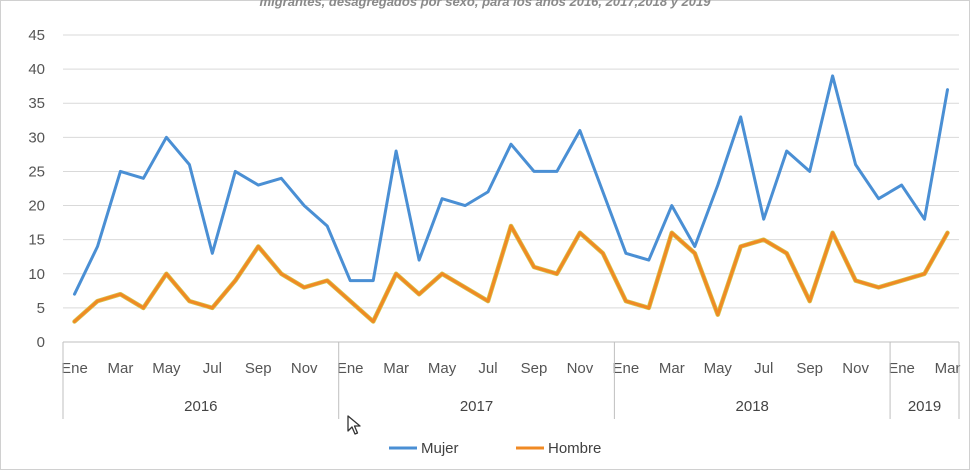 The width and height of the screenshot is (970, 470). Describe the element at coordinates (36, 274) in the screenshot. I see `y-tick-label: 10` at that location.